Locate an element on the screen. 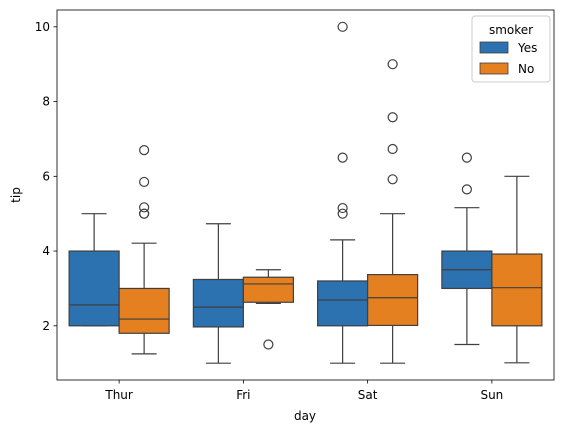 The width and height of the screenshot is (562, 432). box-sun-no is located at coordinates (517, 290).